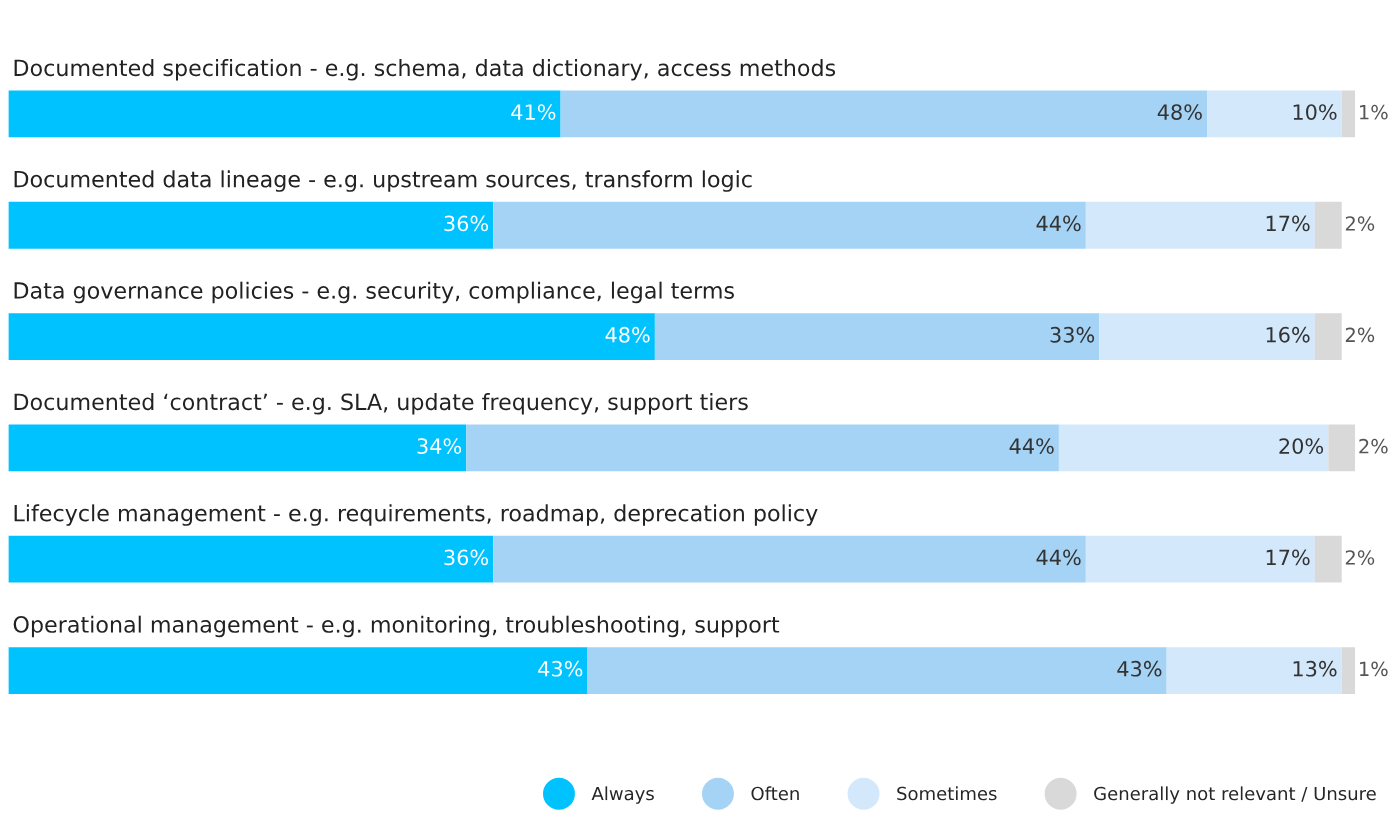  I want to click on data-label: 16%, so click(1288, 334).